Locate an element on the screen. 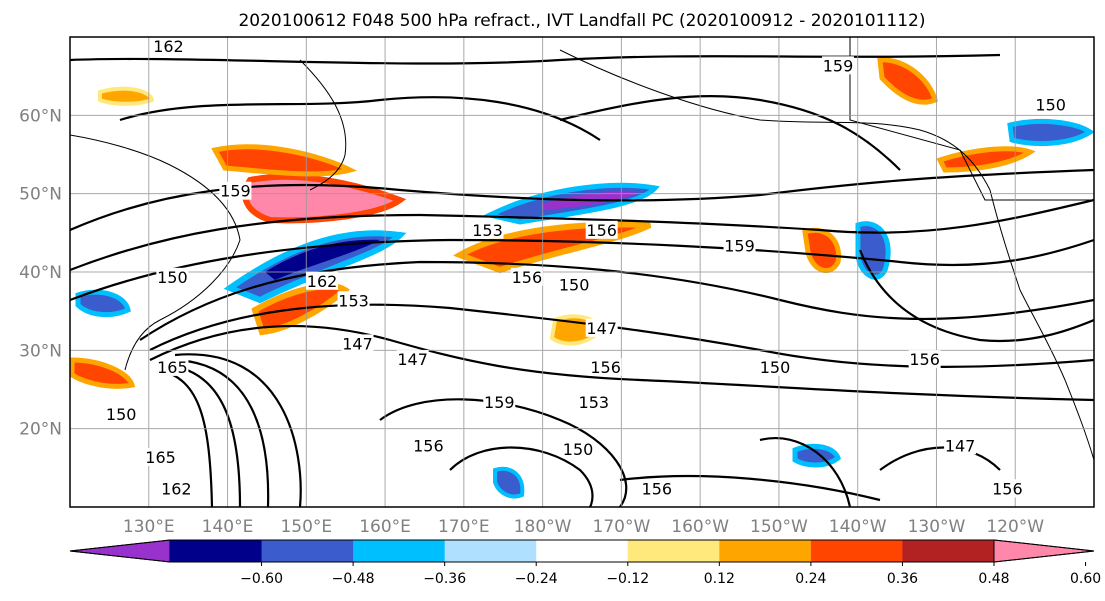  coastline-north-america is located at coordinates (1041, 325).